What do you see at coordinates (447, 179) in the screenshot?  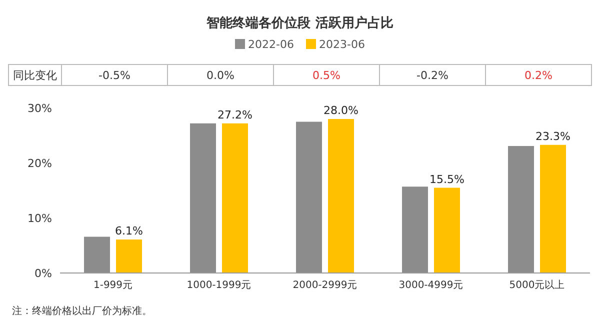 I see `data-label: 15.5%` at bounding box center [447, 179].